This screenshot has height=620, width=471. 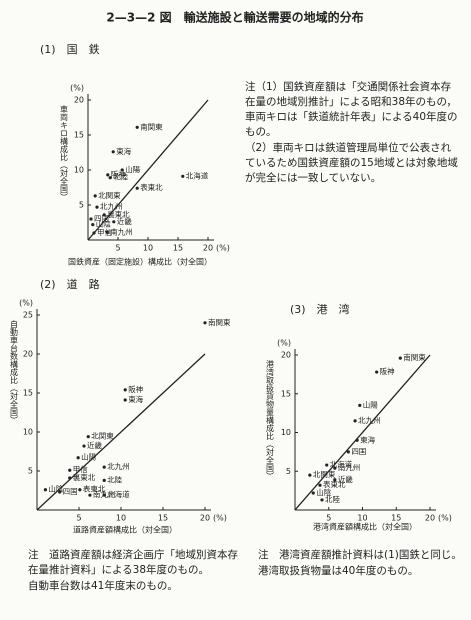 What do you see at coordinates (125, 530) in the screenshot?
I see `x-axis-label: 道路資産額構成比（対全国）` at bounding box center [125, 530].